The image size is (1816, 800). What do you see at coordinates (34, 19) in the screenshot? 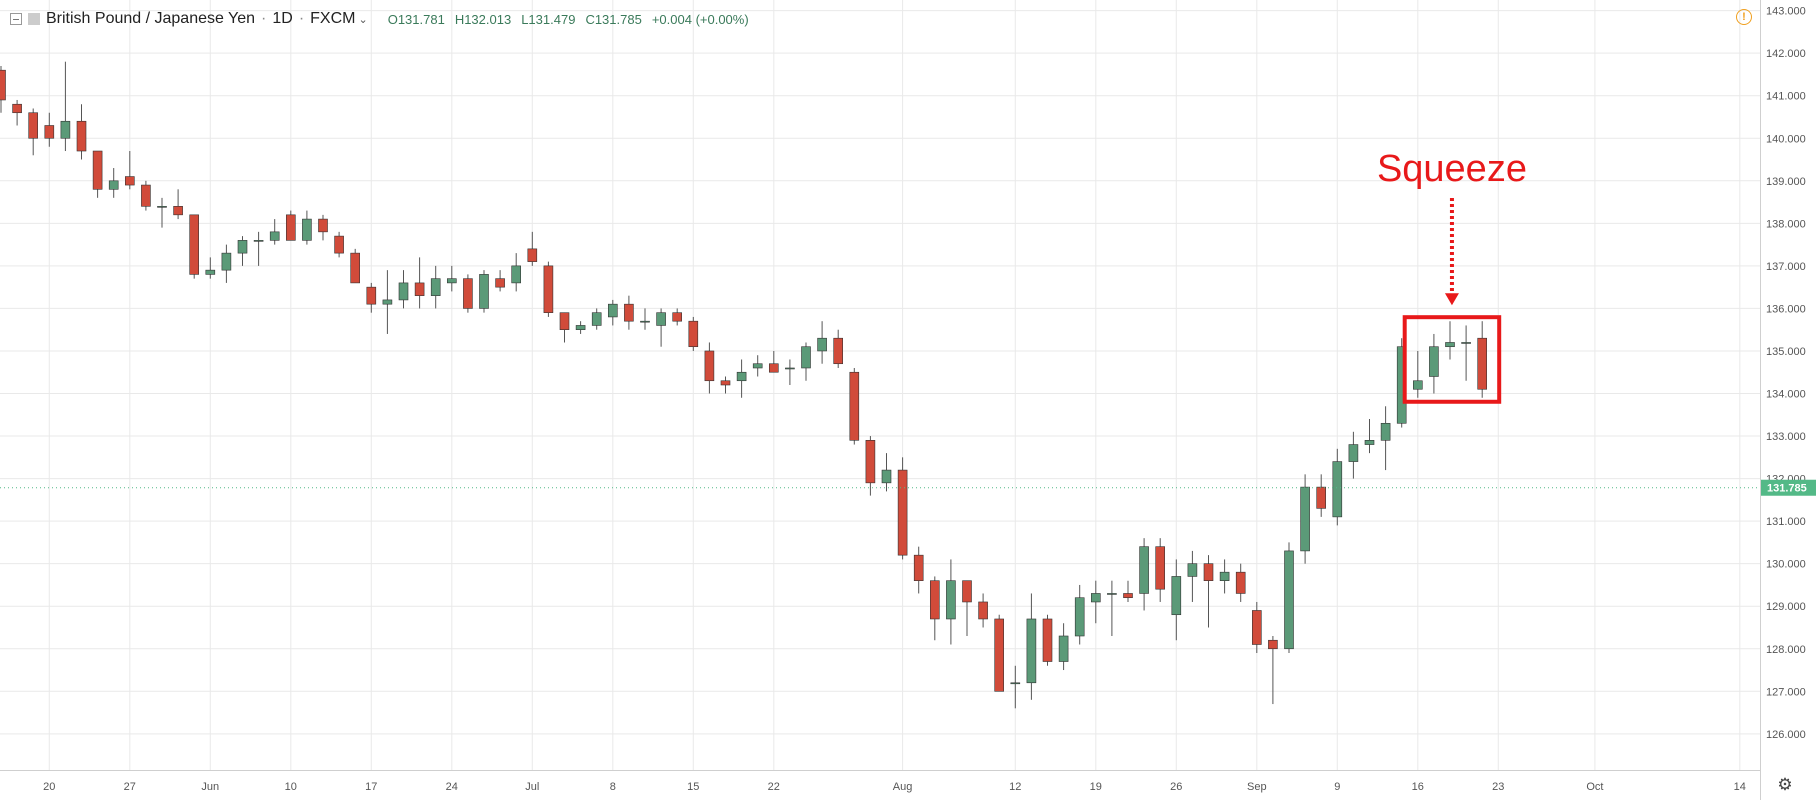
I see `symbol-color-icon` at bounding box center [34, 19].